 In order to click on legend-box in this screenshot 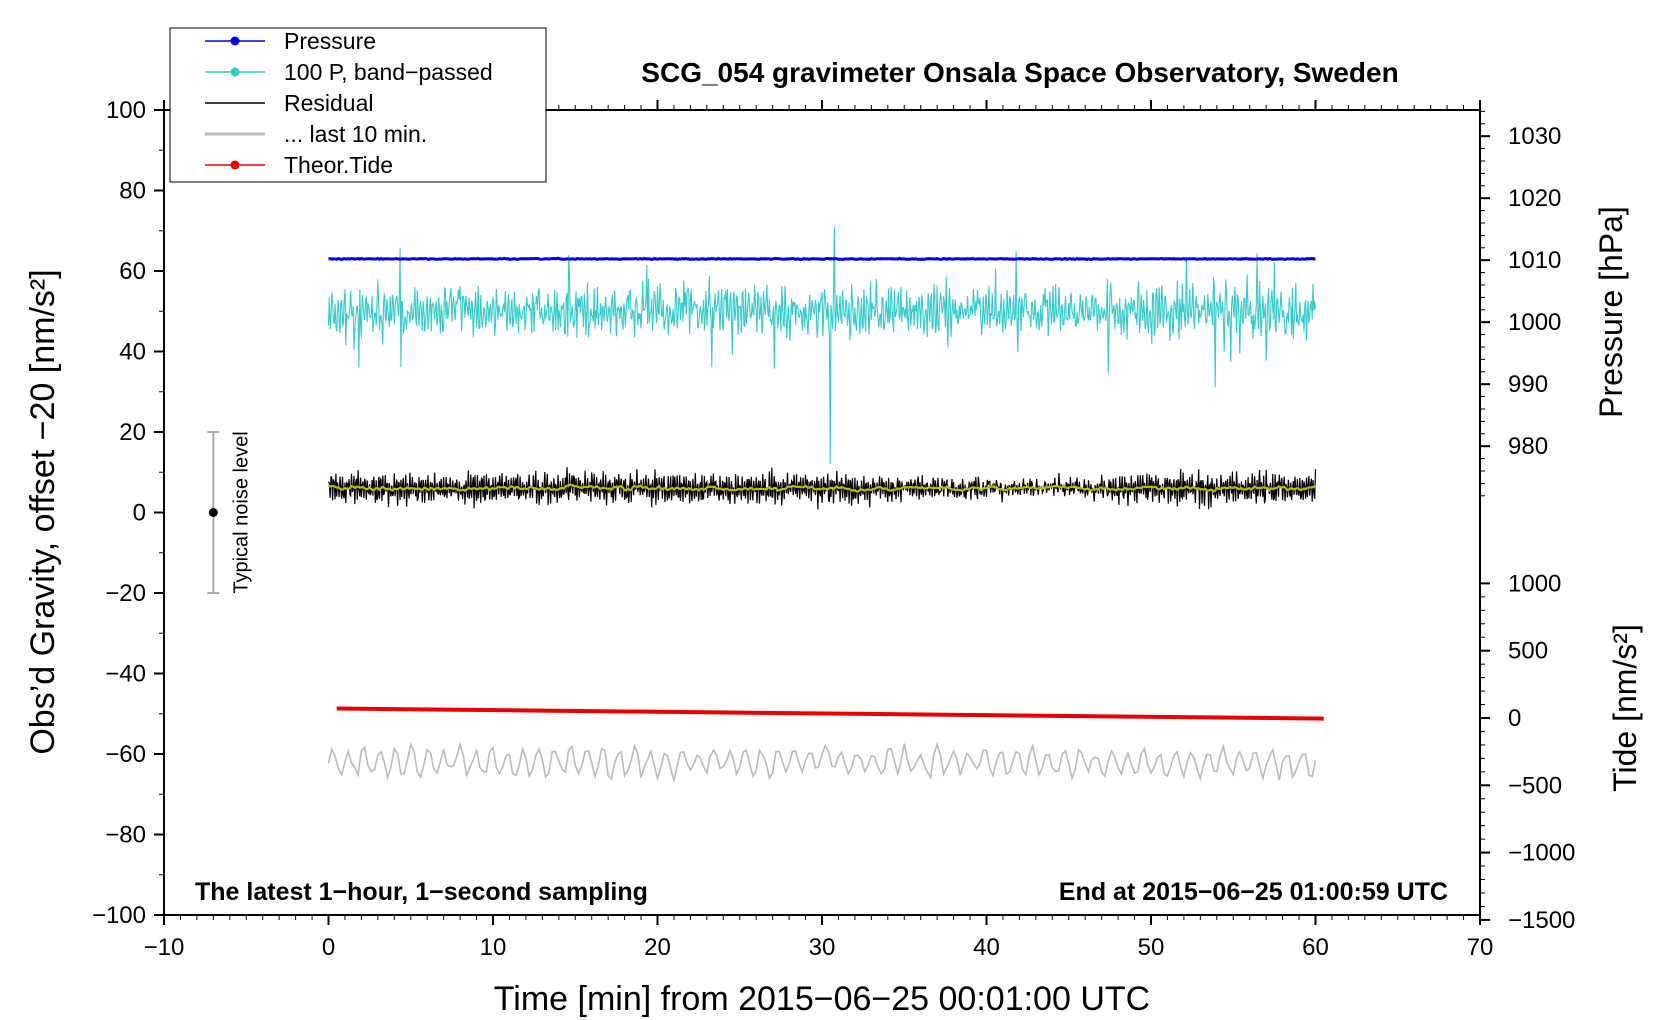, I will do `click(358, 105)`.